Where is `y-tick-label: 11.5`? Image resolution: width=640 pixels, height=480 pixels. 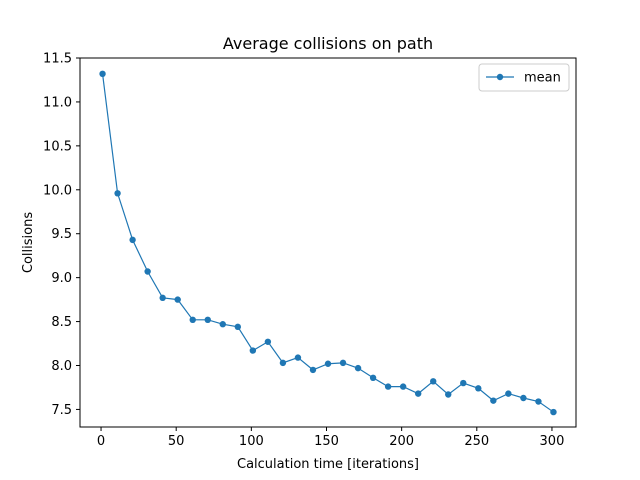 y-tick-label: 11.5 is located at coordinates (57, 59).